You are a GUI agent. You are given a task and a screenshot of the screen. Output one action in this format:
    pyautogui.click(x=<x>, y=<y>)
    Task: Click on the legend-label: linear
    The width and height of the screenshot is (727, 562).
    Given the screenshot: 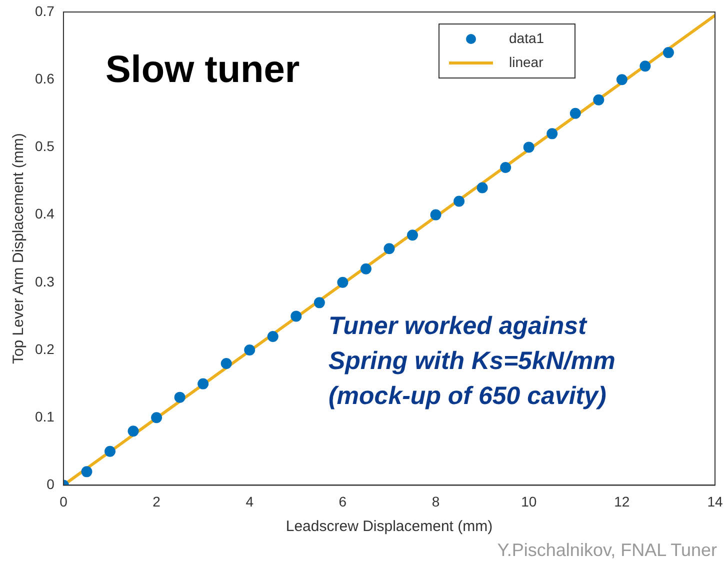 What is the action you would take?
    pyautogui.click(x=526, y=62)
    